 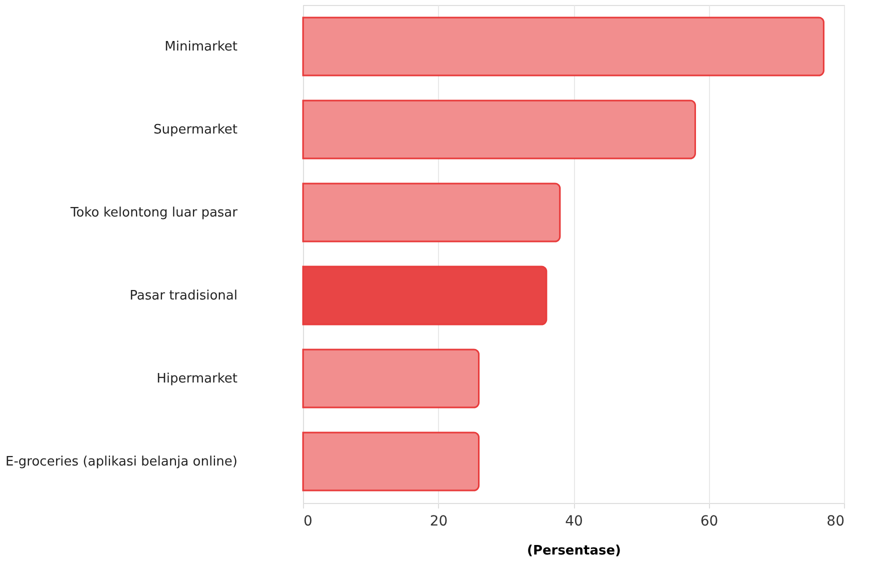 I want to click on x-tick-label: 0, so click(x=308, y=522).